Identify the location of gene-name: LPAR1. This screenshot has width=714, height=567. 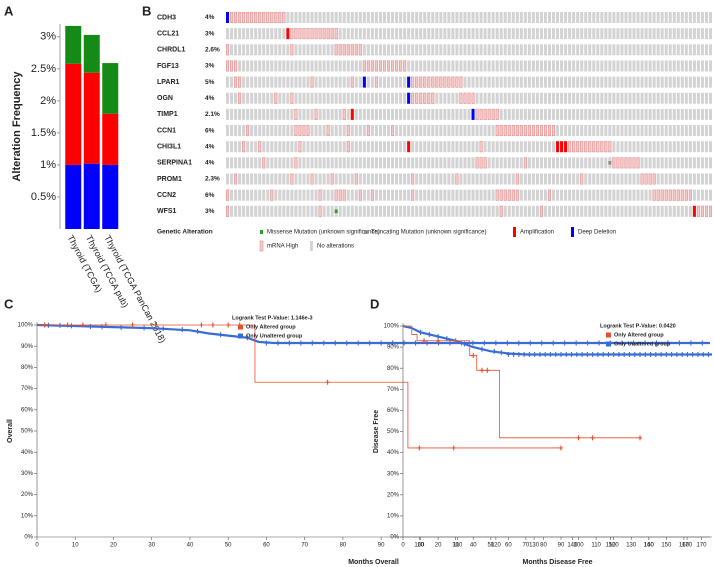
(168, 82).